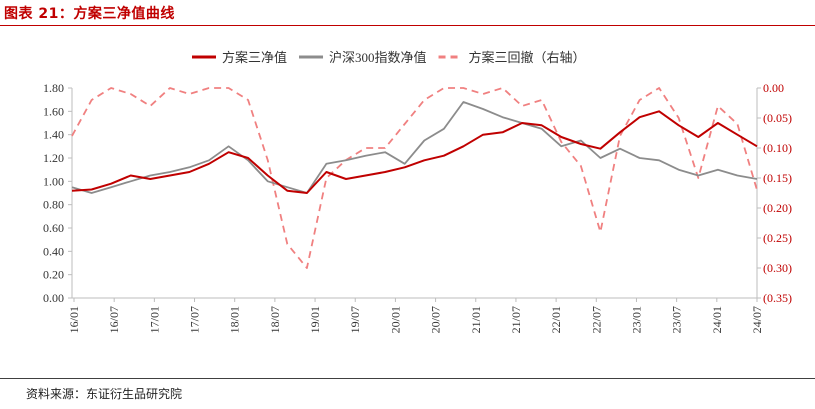  Describe the element at coordinates (275, 319) in the screenshot. I see `x-tick-label: 18/07` at that location.